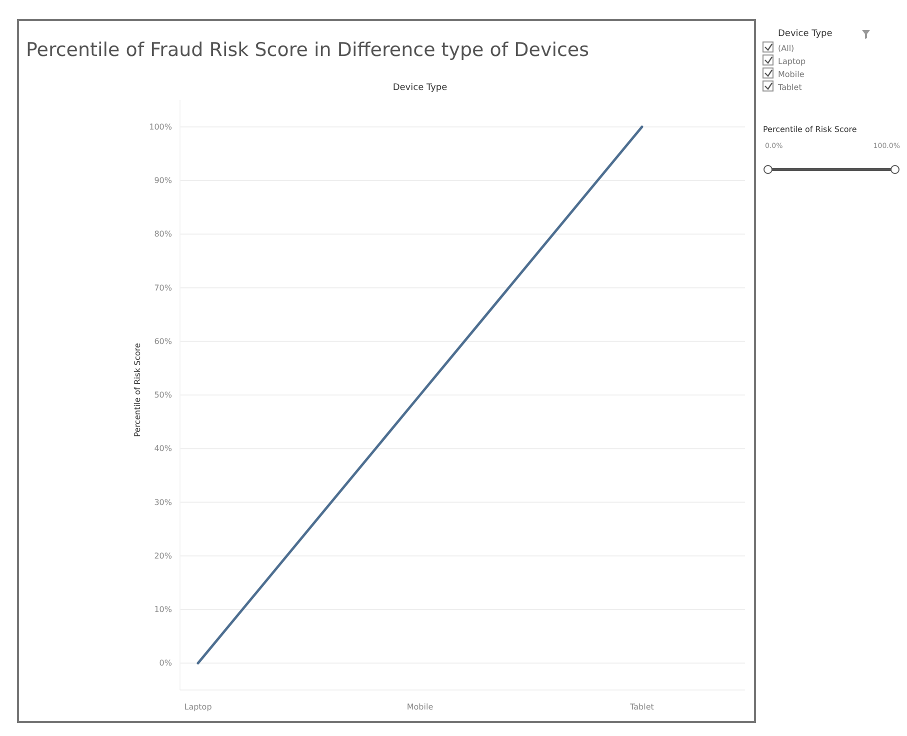 This screenshot has width=907, height=736. I want to click on text: (All), so click(786, 48).